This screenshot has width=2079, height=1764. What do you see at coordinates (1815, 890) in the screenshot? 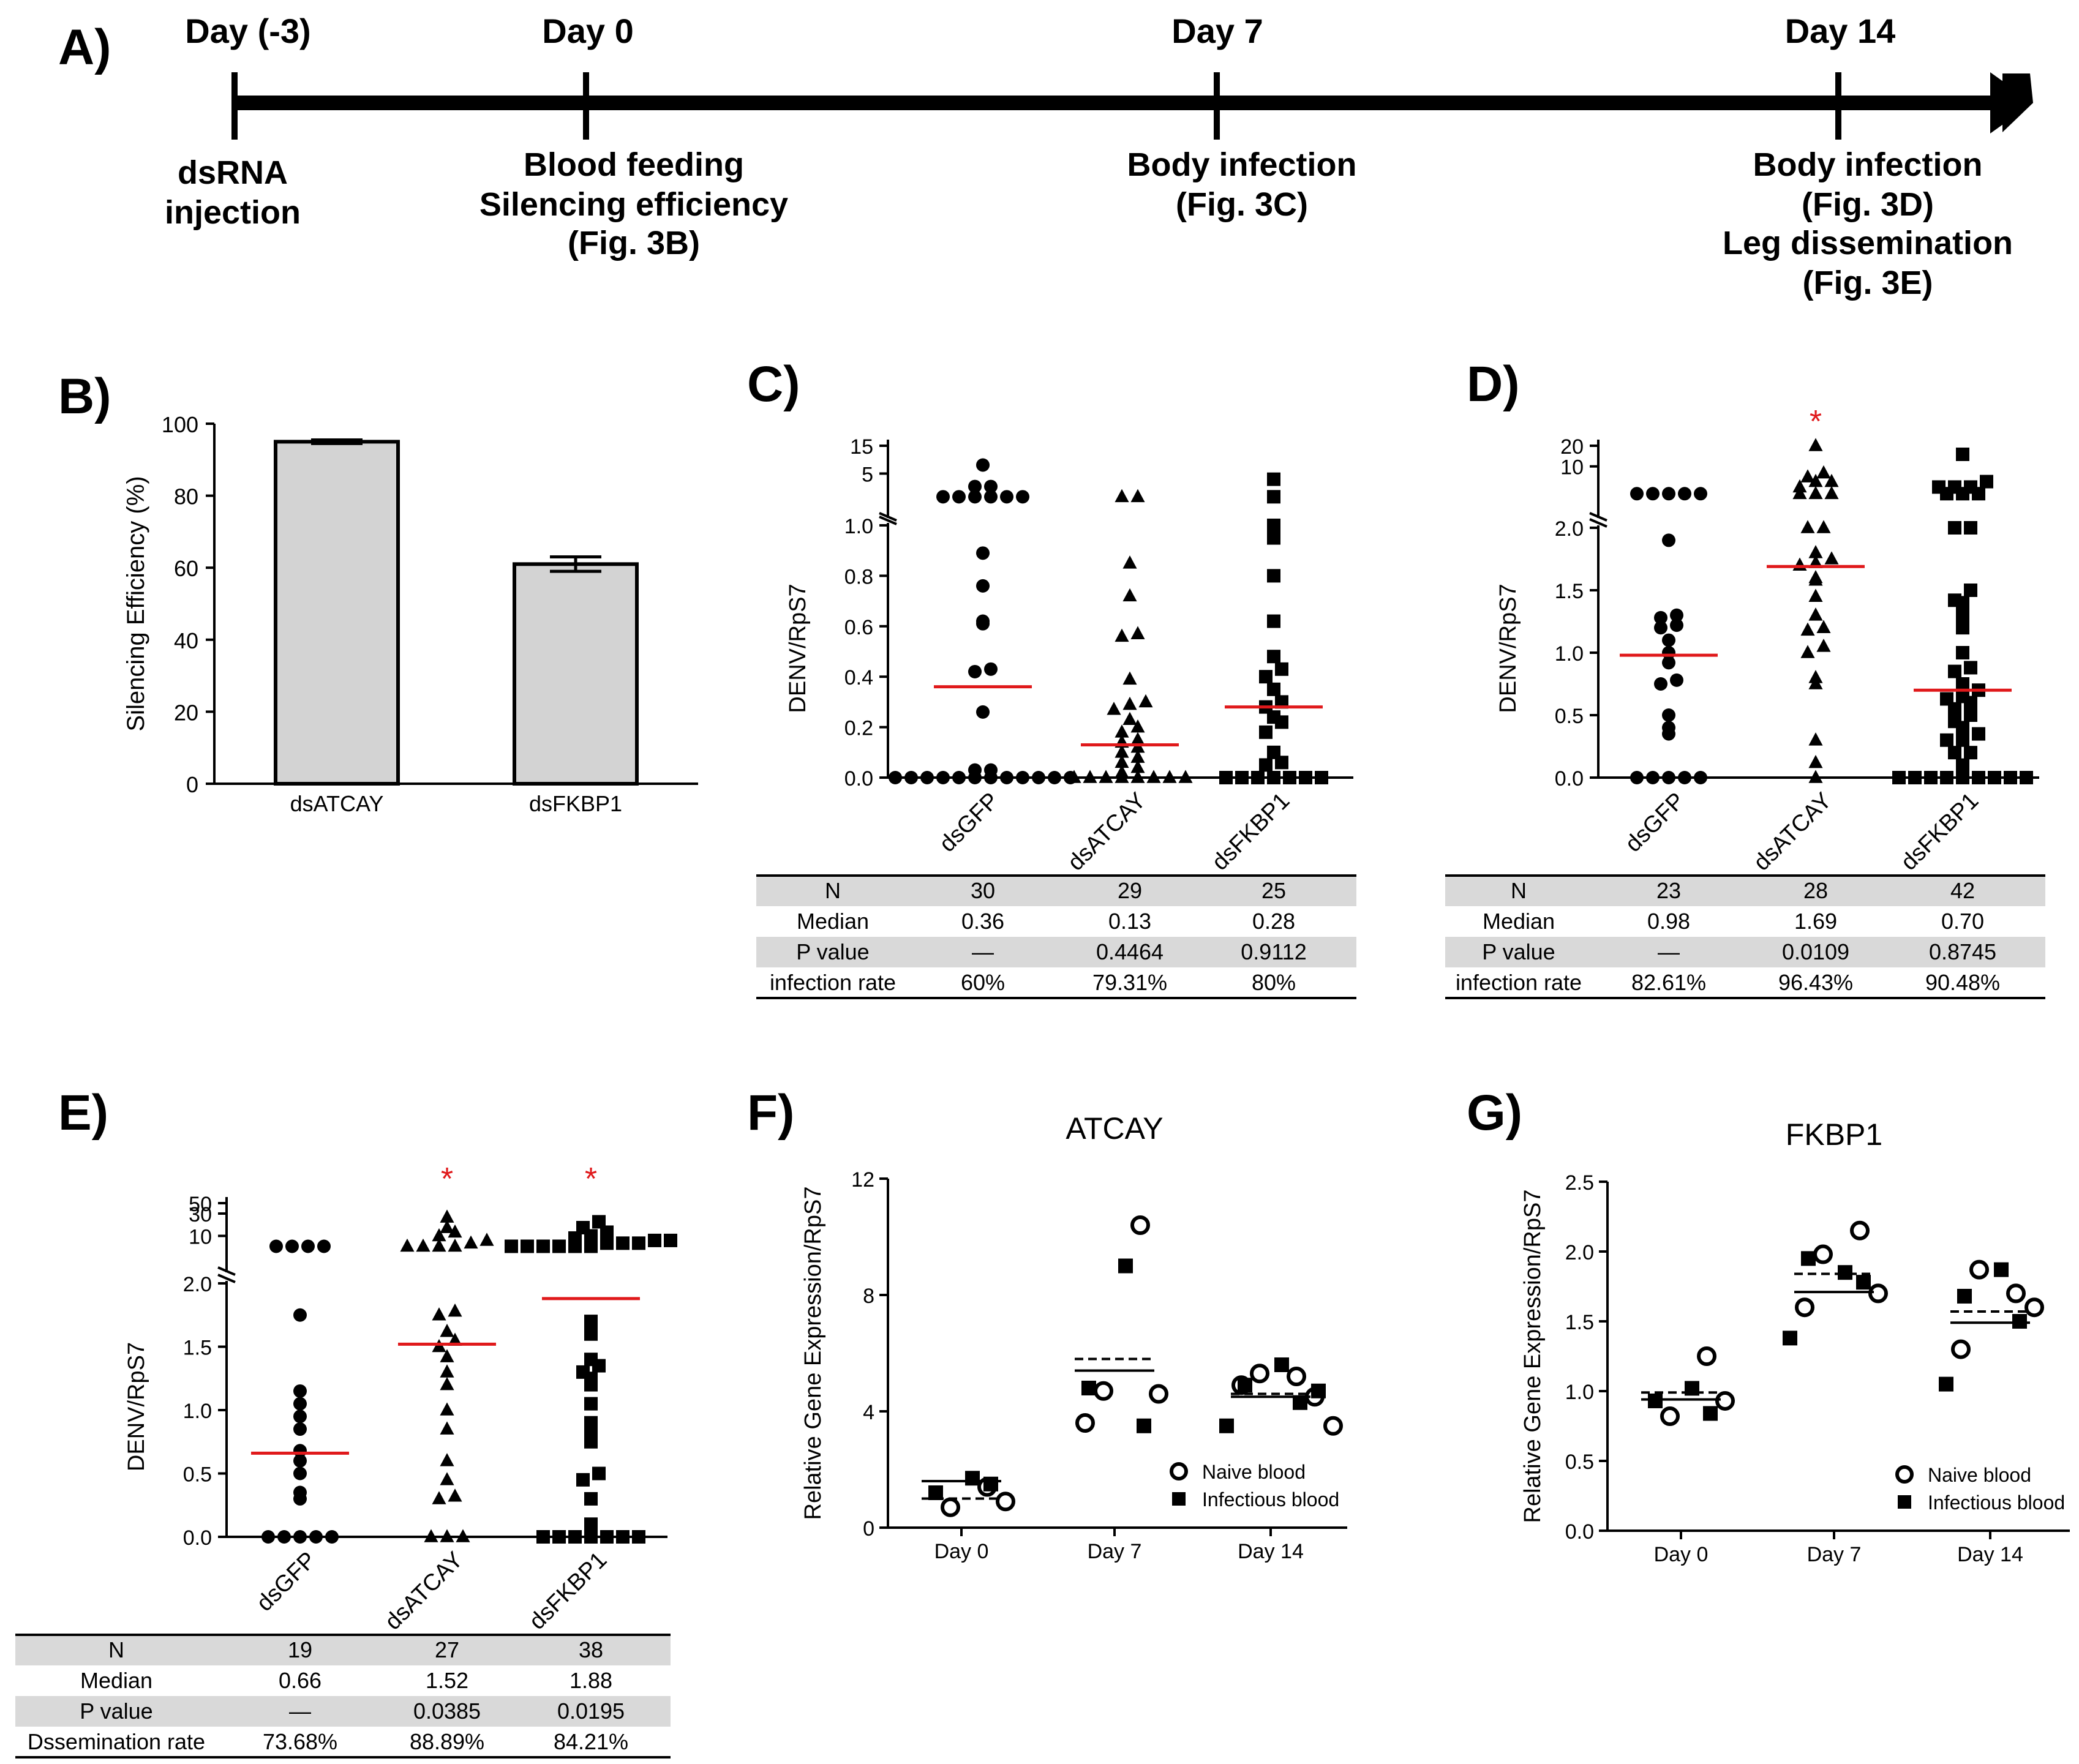
I see `table-cell: 28` at bounding box center [1815, 890].